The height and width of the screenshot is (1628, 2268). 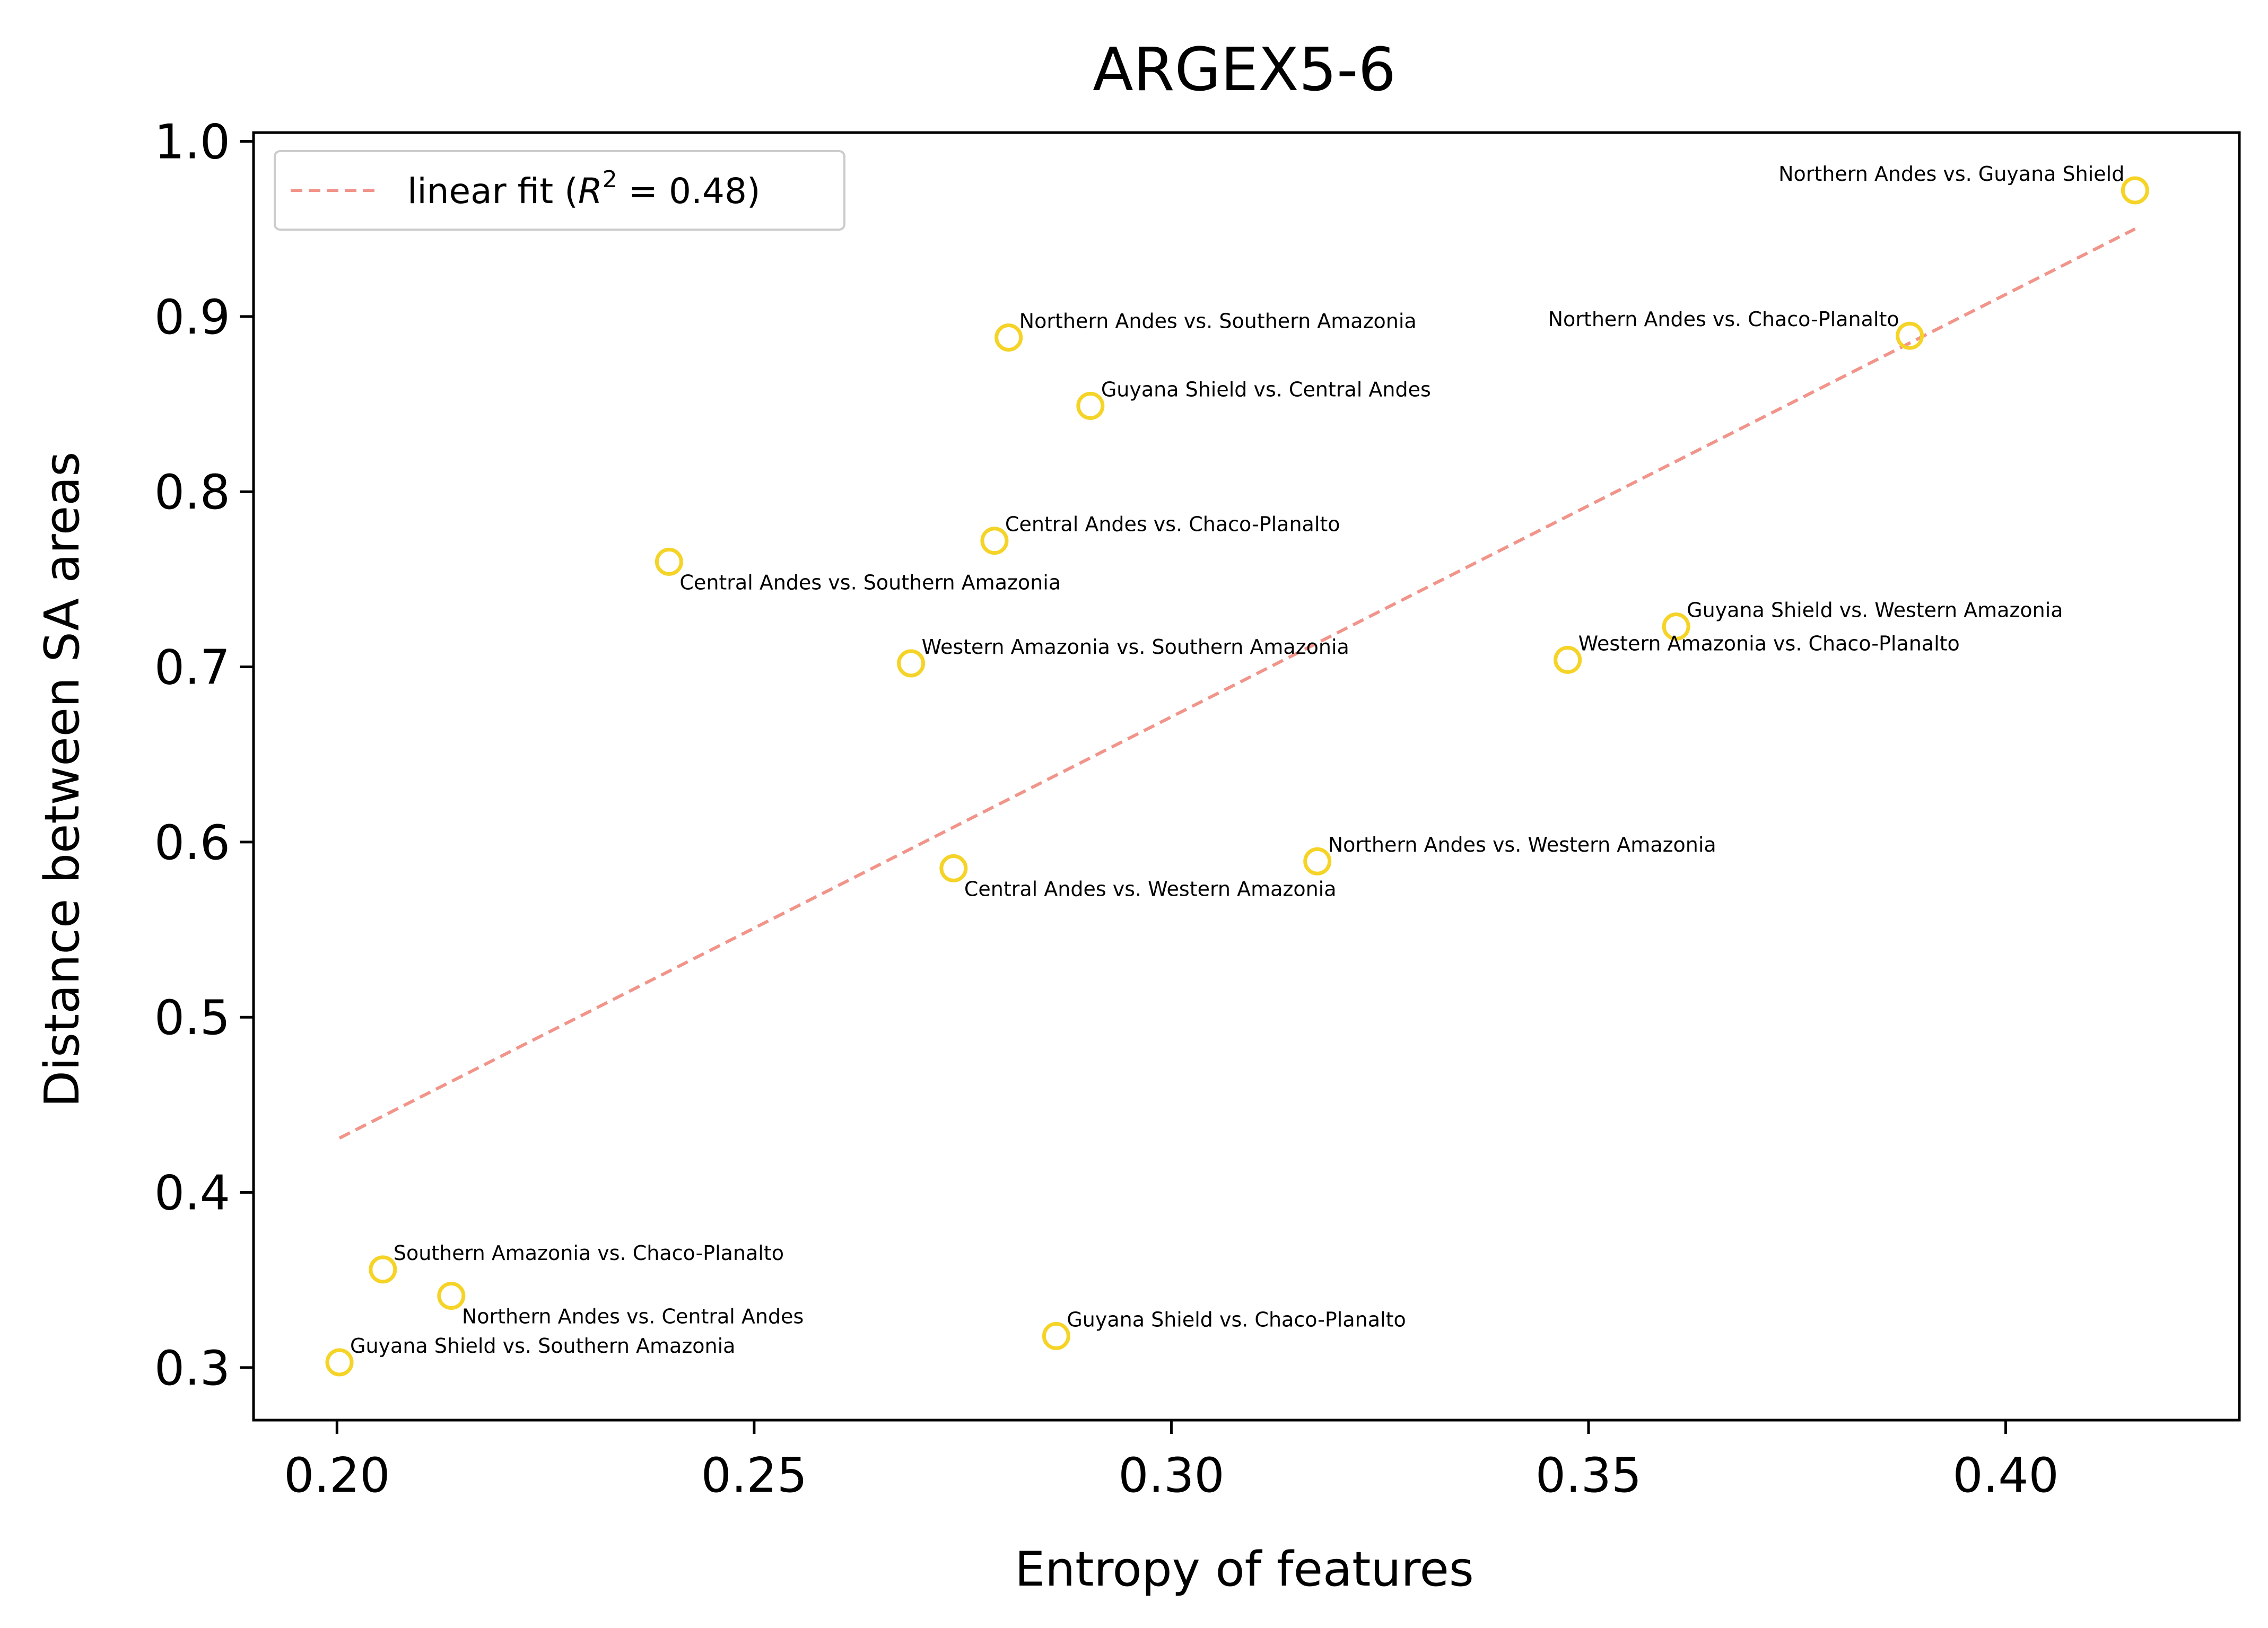 What do you see at coordinates (1522, 844) in the screenshot?
I see `data-point-label: Northern Andes vs. Western Amazonia` at bounding box center [1522, 844].